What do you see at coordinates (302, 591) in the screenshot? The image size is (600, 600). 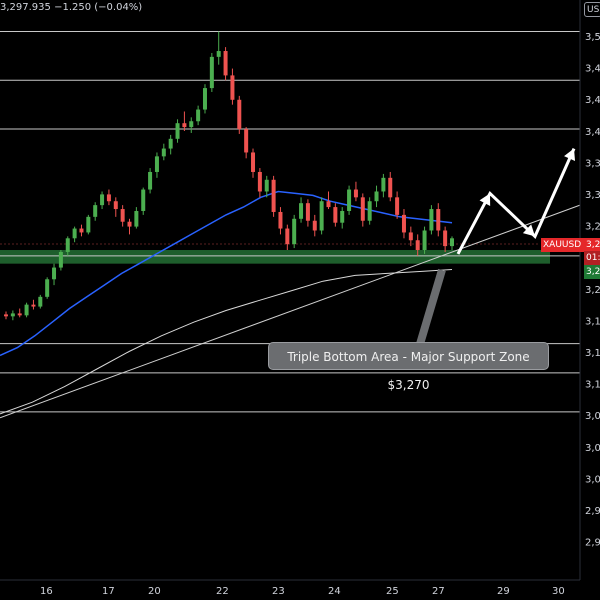 I see `time-axis: 16 17 20 22 23 24 25 27 29 30` at bounding box center [302, 591].